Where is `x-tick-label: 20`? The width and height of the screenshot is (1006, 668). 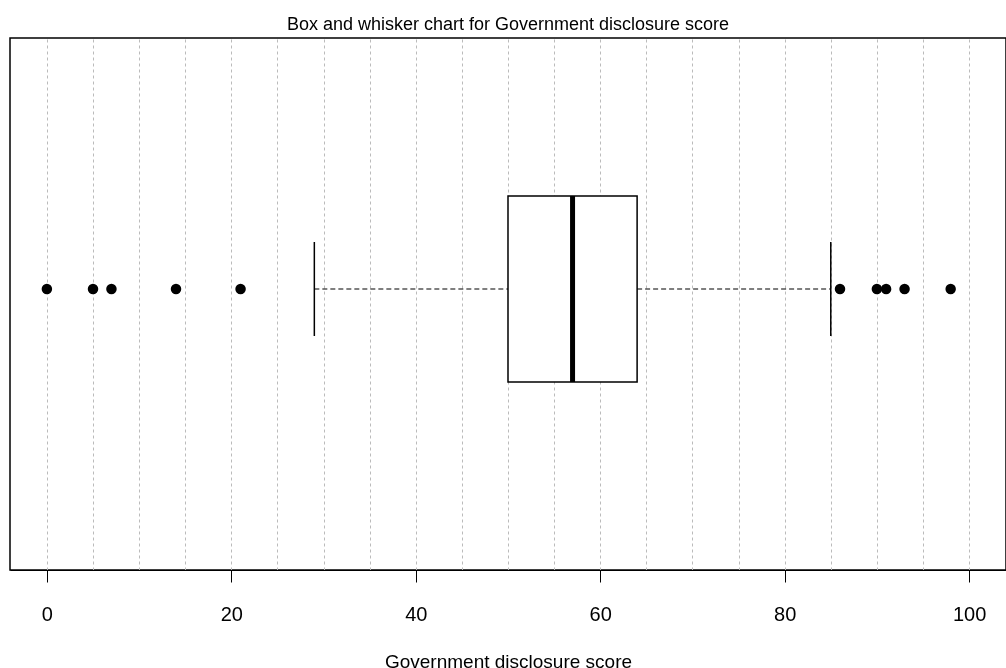 x-tick-label: 20 is located at coordinates (231, 613).